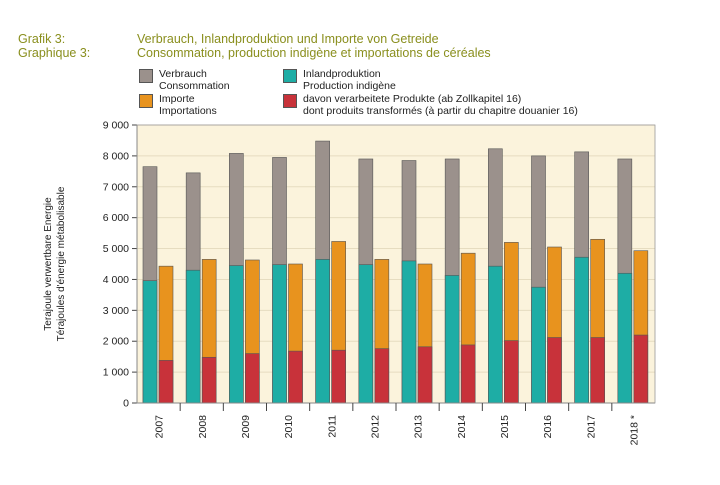 The width and height of the screenshot is (720, 485). Describe the element at coordinates (146, 76) in the screenshot. I see `legend-swatch-verbrauch` at that location.